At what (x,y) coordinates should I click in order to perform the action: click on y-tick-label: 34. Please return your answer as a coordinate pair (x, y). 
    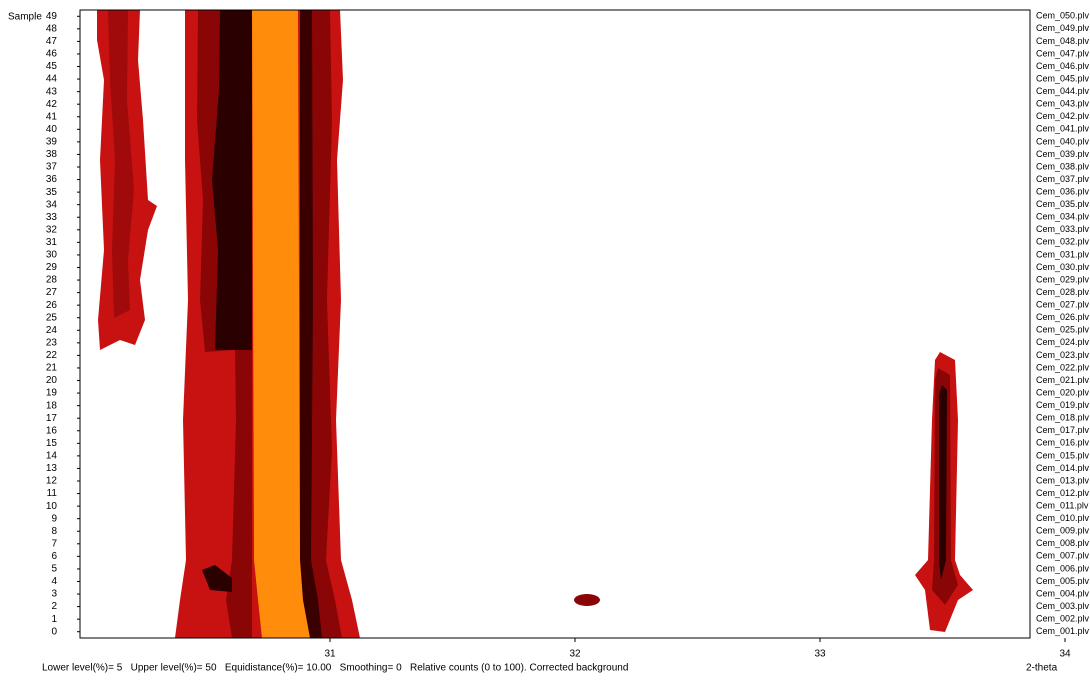
    Looking at the image, I should click on (52, 204).